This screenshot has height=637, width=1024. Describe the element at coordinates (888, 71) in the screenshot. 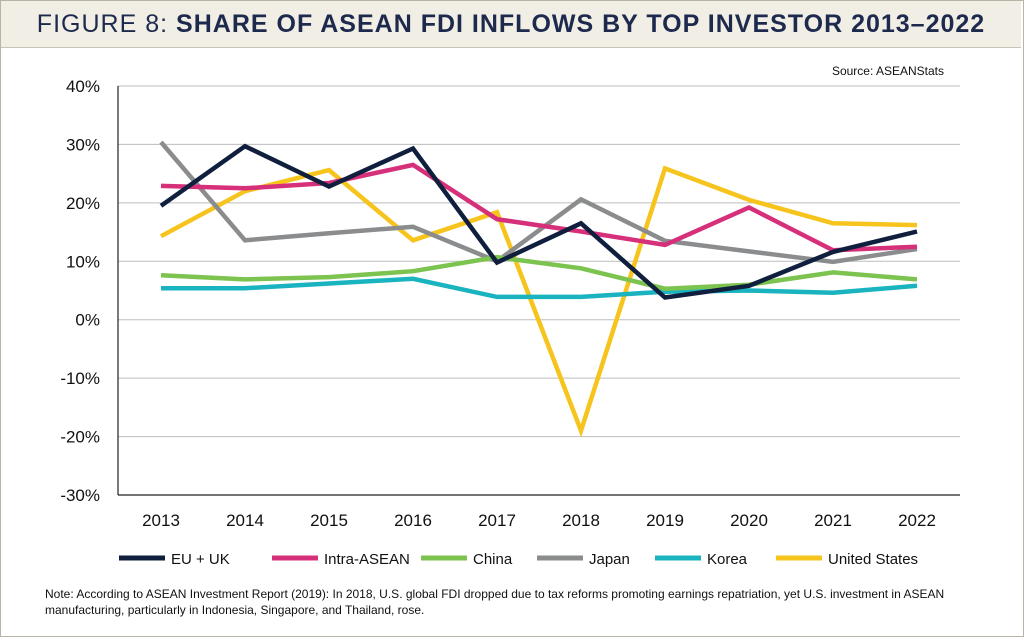

I see `source-label: Source: ASEANStats` at that location.